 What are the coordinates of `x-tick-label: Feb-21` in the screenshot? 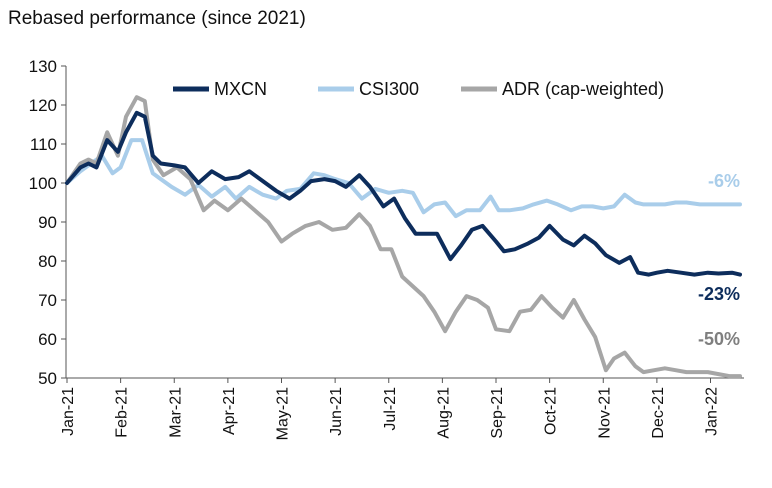 It's located at (122, 412).